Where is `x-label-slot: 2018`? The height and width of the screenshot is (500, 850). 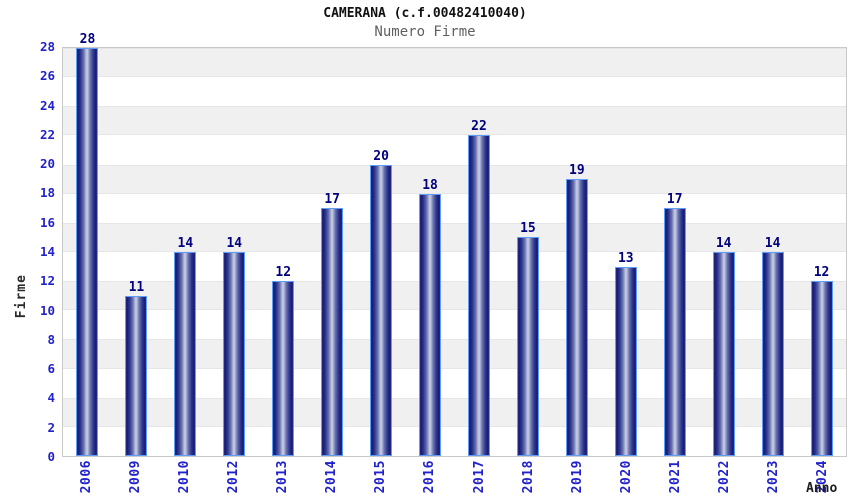
x-label-slot: 2018 is located at coordinates (528, 480).